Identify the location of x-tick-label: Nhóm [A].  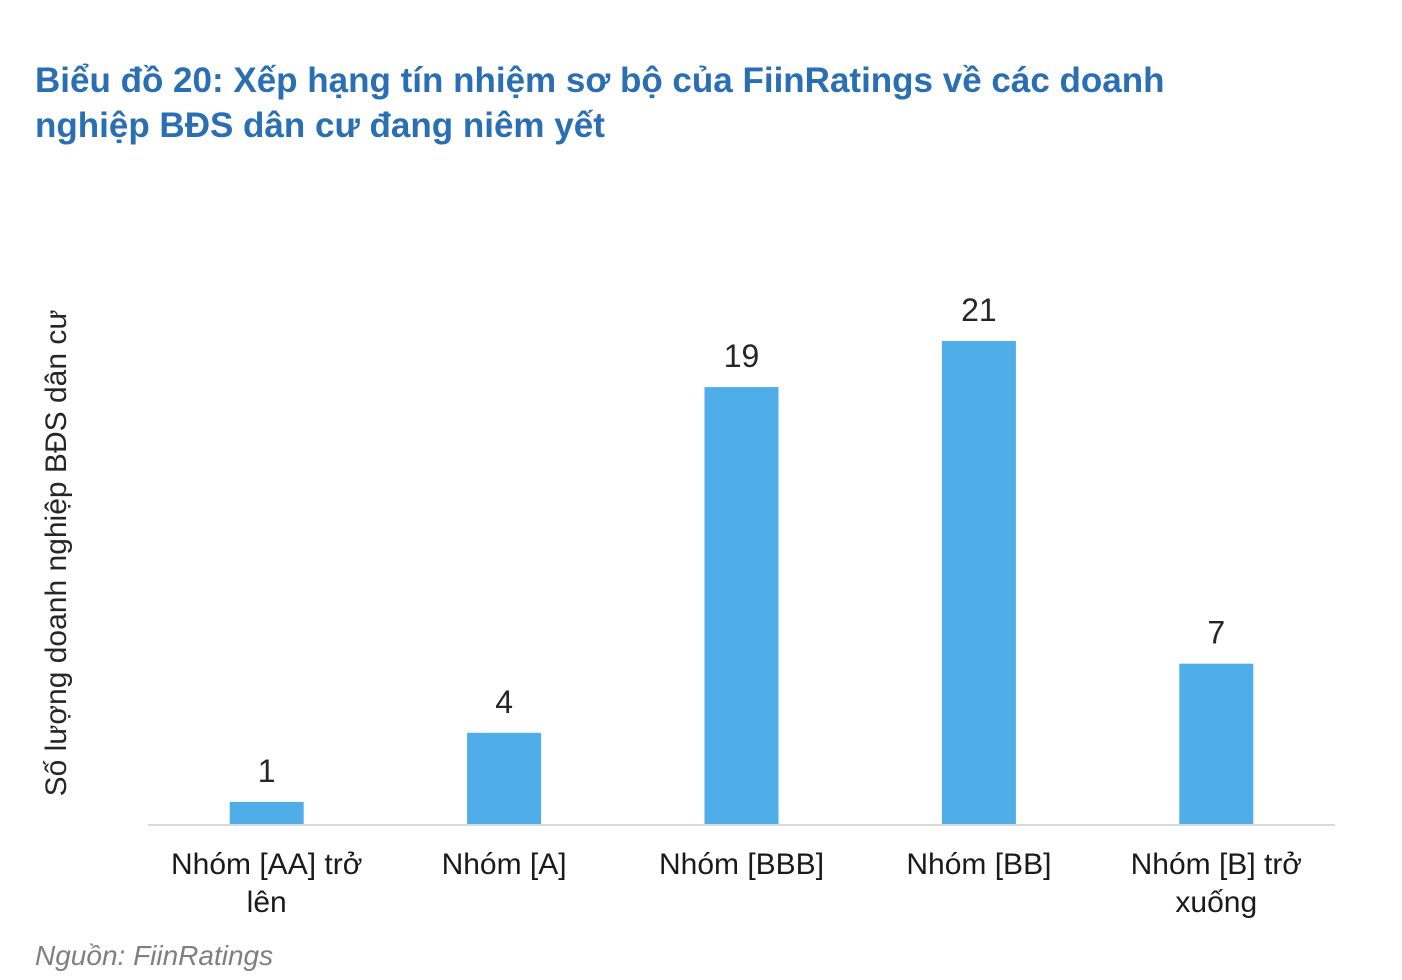
(504, 864).